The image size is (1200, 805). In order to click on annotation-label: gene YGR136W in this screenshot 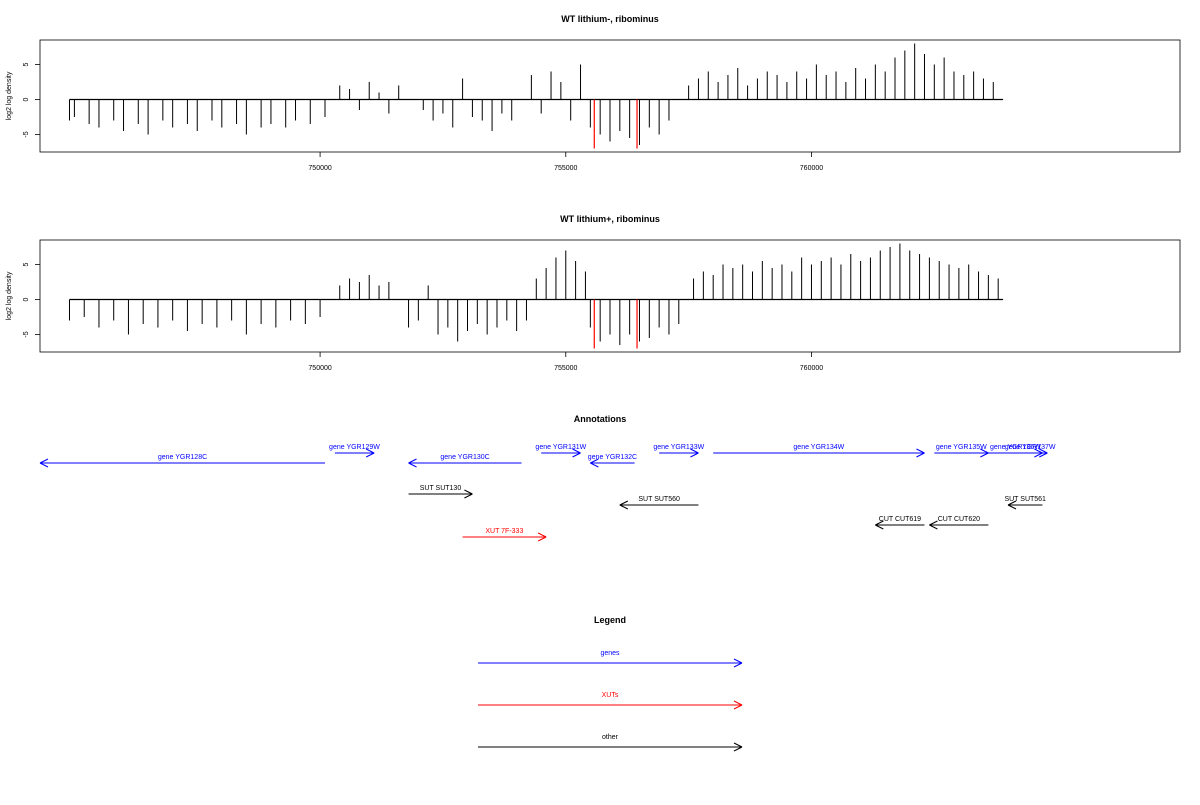, I will do `click(1015, 447)`.